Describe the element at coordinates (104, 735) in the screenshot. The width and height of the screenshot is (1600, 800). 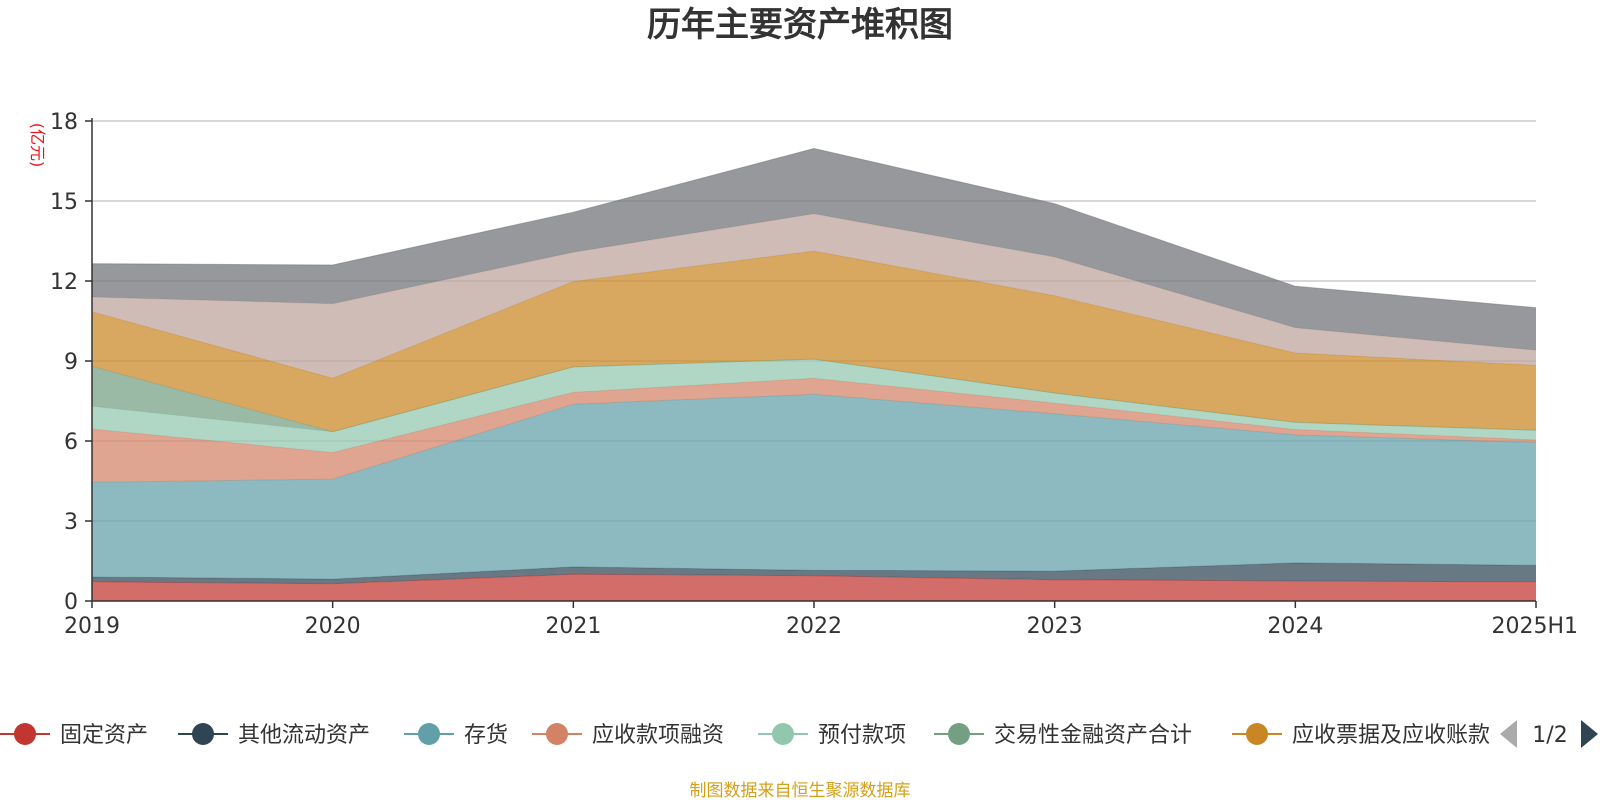
I see `legend-label: 固定资产` at that location.